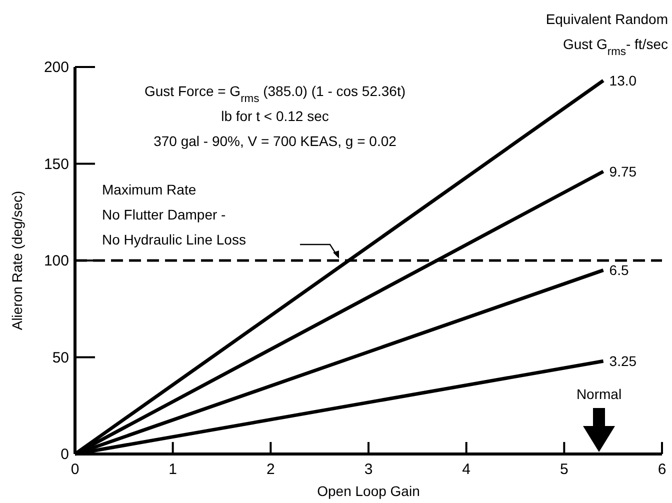  I want to click on ref-line-label: Maximum Rate No Flutter Damper - No Hydraulic Line Loss, so click(174, 215).